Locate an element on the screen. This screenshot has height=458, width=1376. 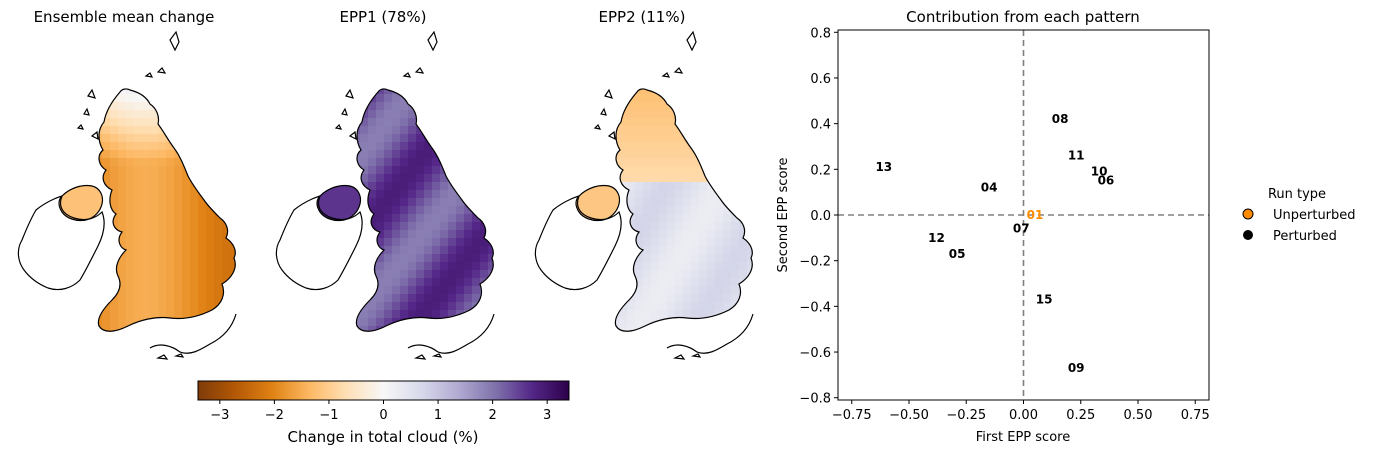
colorbar-tick-label: 0 is located at coordinates (383, 415).